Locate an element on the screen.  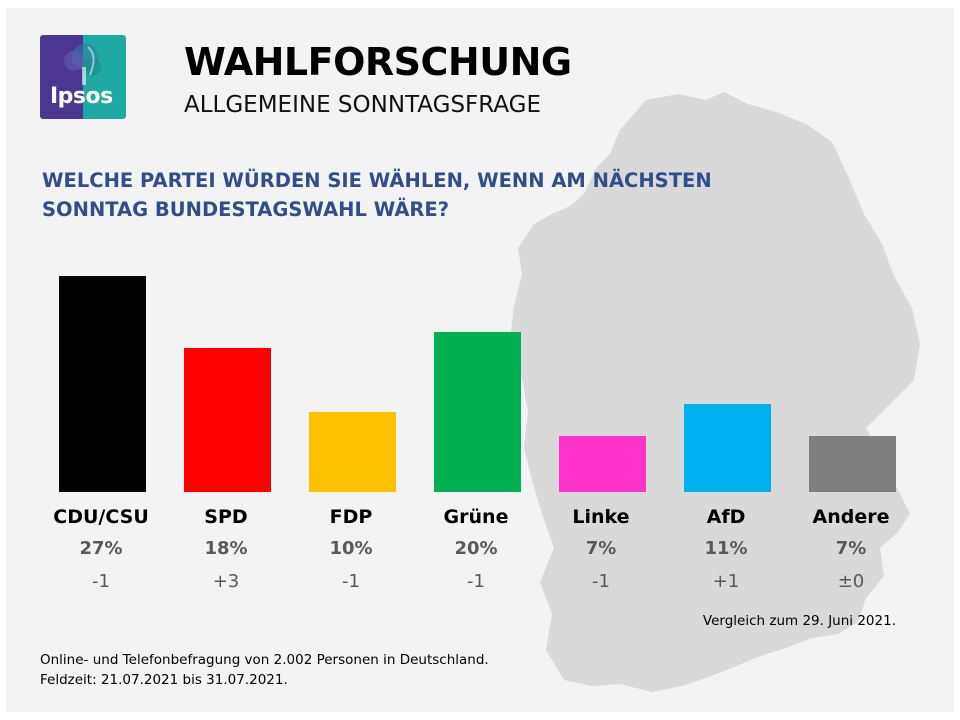
value-label-gruene: 20% is located at coordinates (476, 548).